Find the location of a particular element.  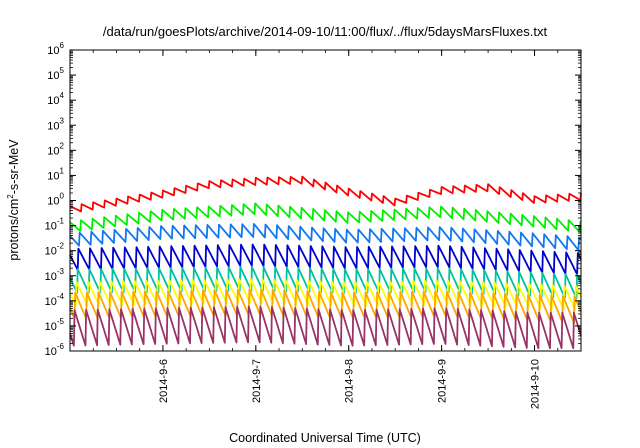

y-tick-exponent: 0 is located at coordinates (62, 196).